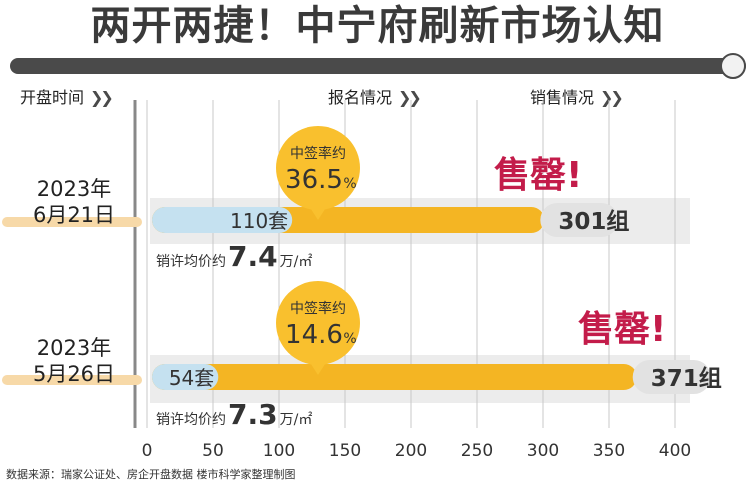 This screenshot has height=484, width=755. I want to click on supply-bar-label: 110套, so click(259, 221).